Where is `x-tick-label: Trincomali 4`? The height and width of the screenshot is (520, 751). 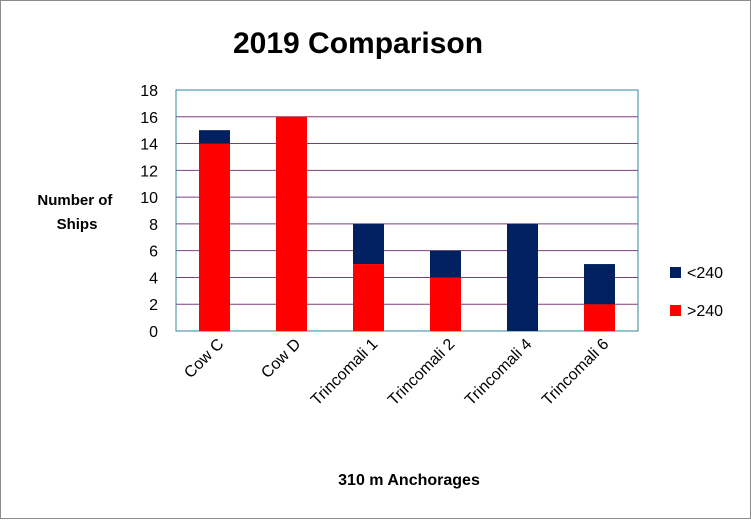 x-tick-label: Trincomali 4 is located at coordinates (498, 372).